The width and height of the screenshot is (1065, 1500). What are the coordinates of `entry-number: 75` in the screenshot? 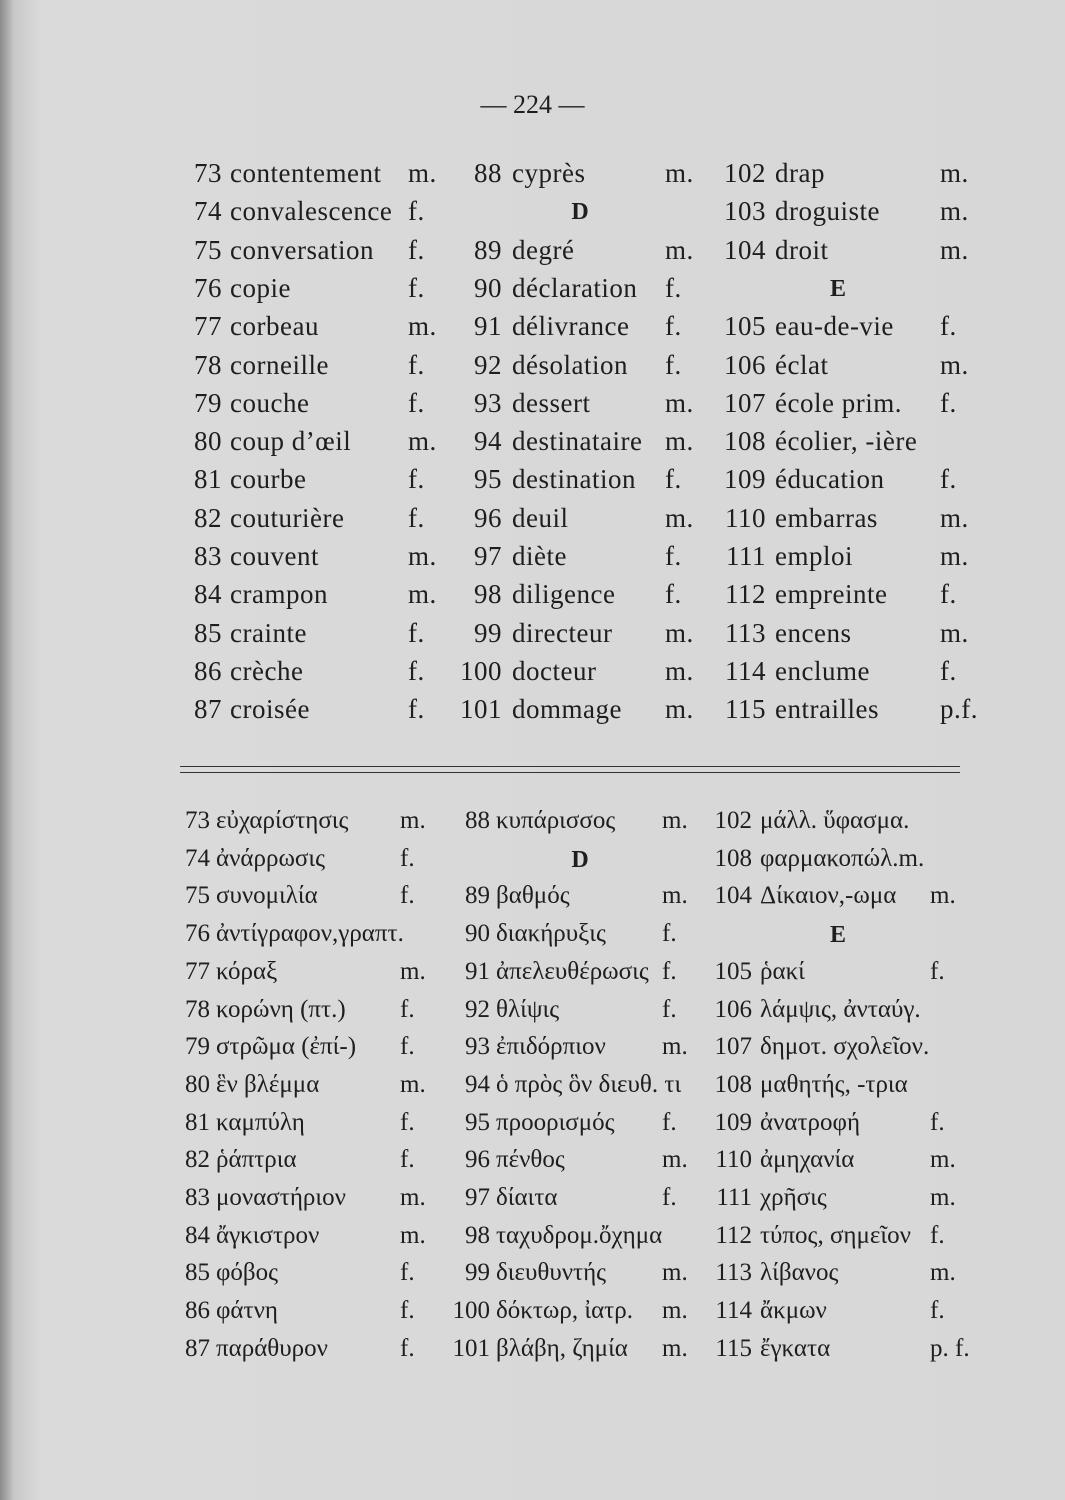 It's located at (208, 249).